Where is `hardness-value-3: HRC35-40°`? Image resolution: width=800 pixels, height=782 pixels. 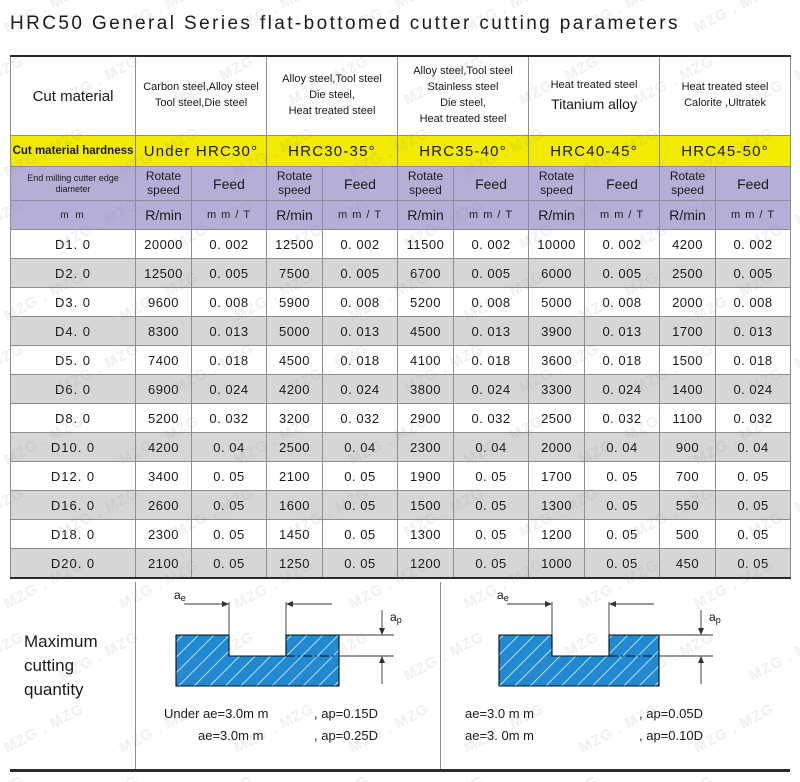
hardness-value-3: HRC35-40° is located at coordinates (463, 151).